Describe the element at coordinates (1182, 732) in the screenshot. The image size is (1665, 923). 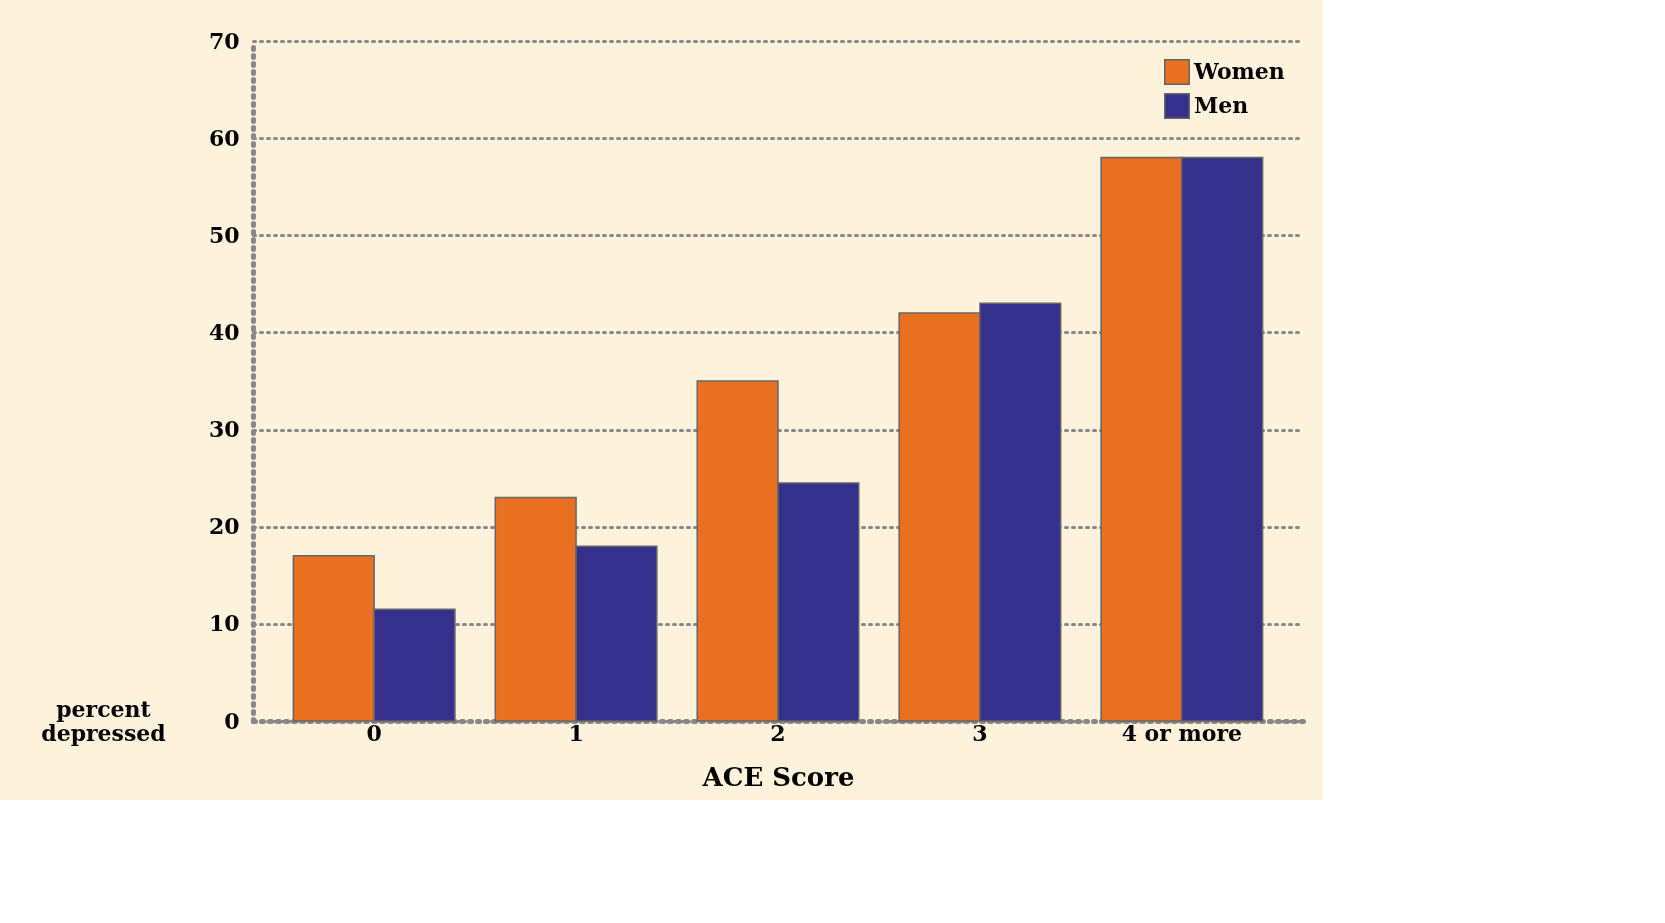
I see `x-tick-label: 4 or more` at that location.